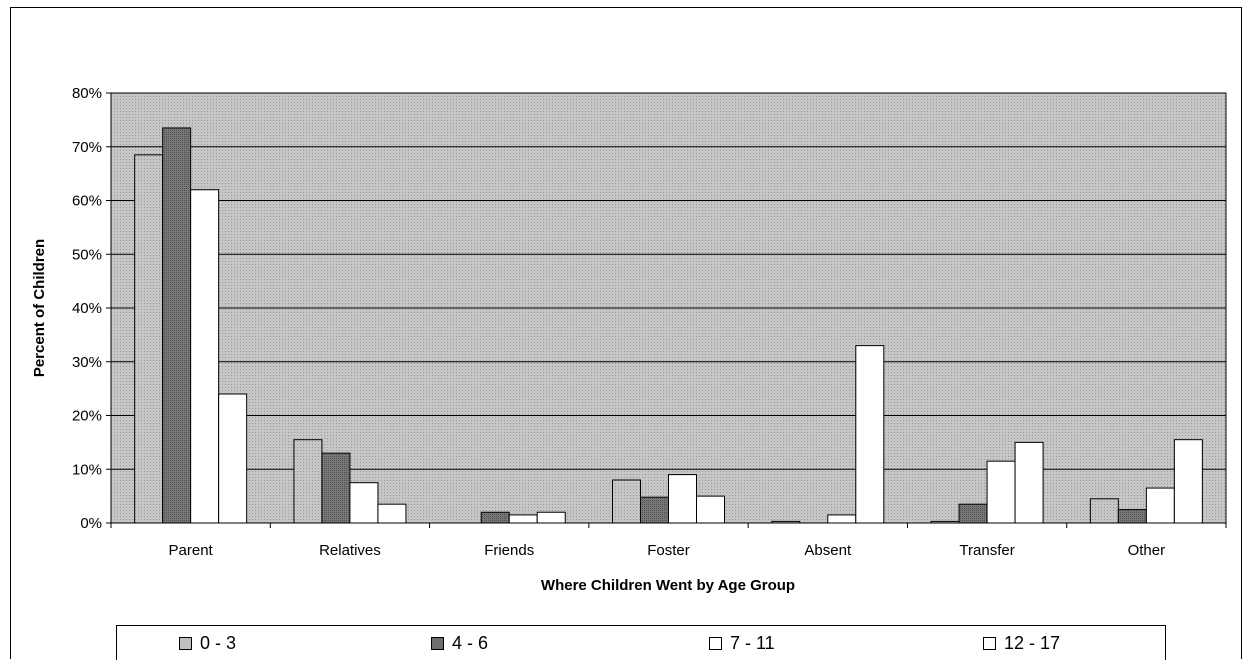 The height and width of the screenshot is (660, 1252). Describe the element at coordinates (828, 550) in the screenshot. I see `x-tick-label-absent: Absent` at that location.